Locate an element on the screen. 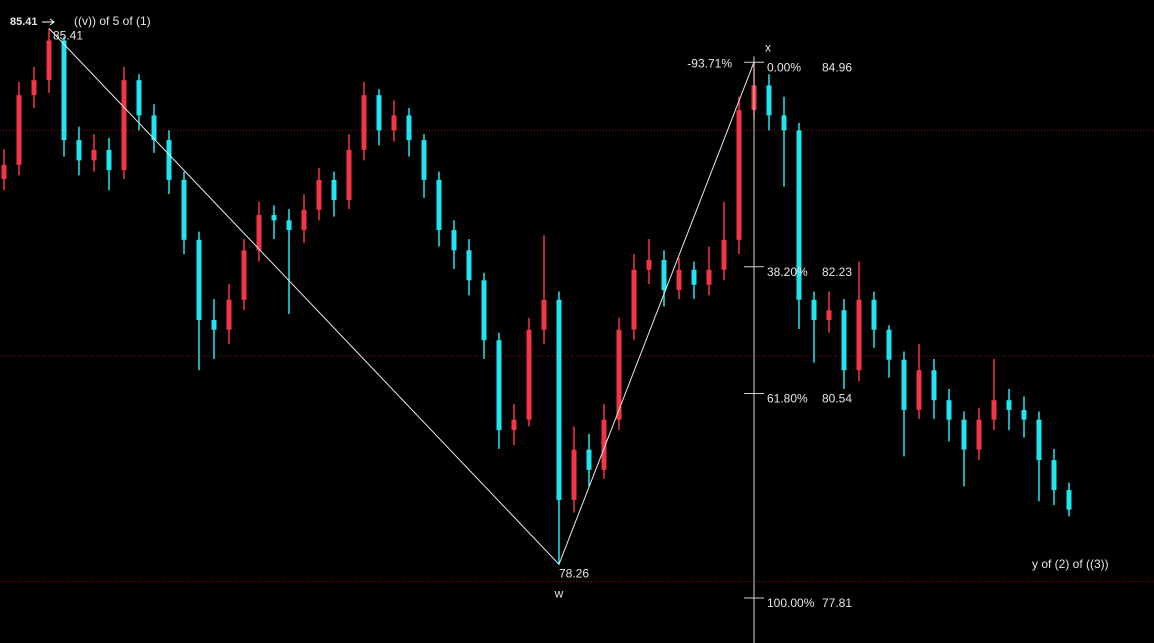 The height and width of the screenshot is (643, 1154). fib-pct: 0.00% is located at coordinates (784, 67).